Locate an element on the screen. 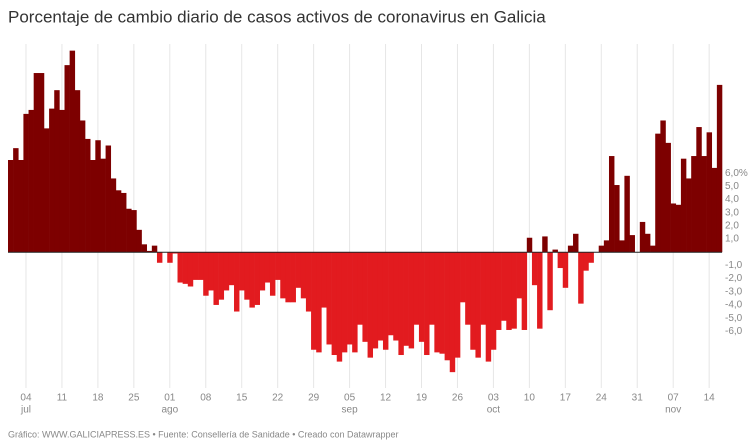  x-tick-label: 01 is located at coordinates (170, 398).